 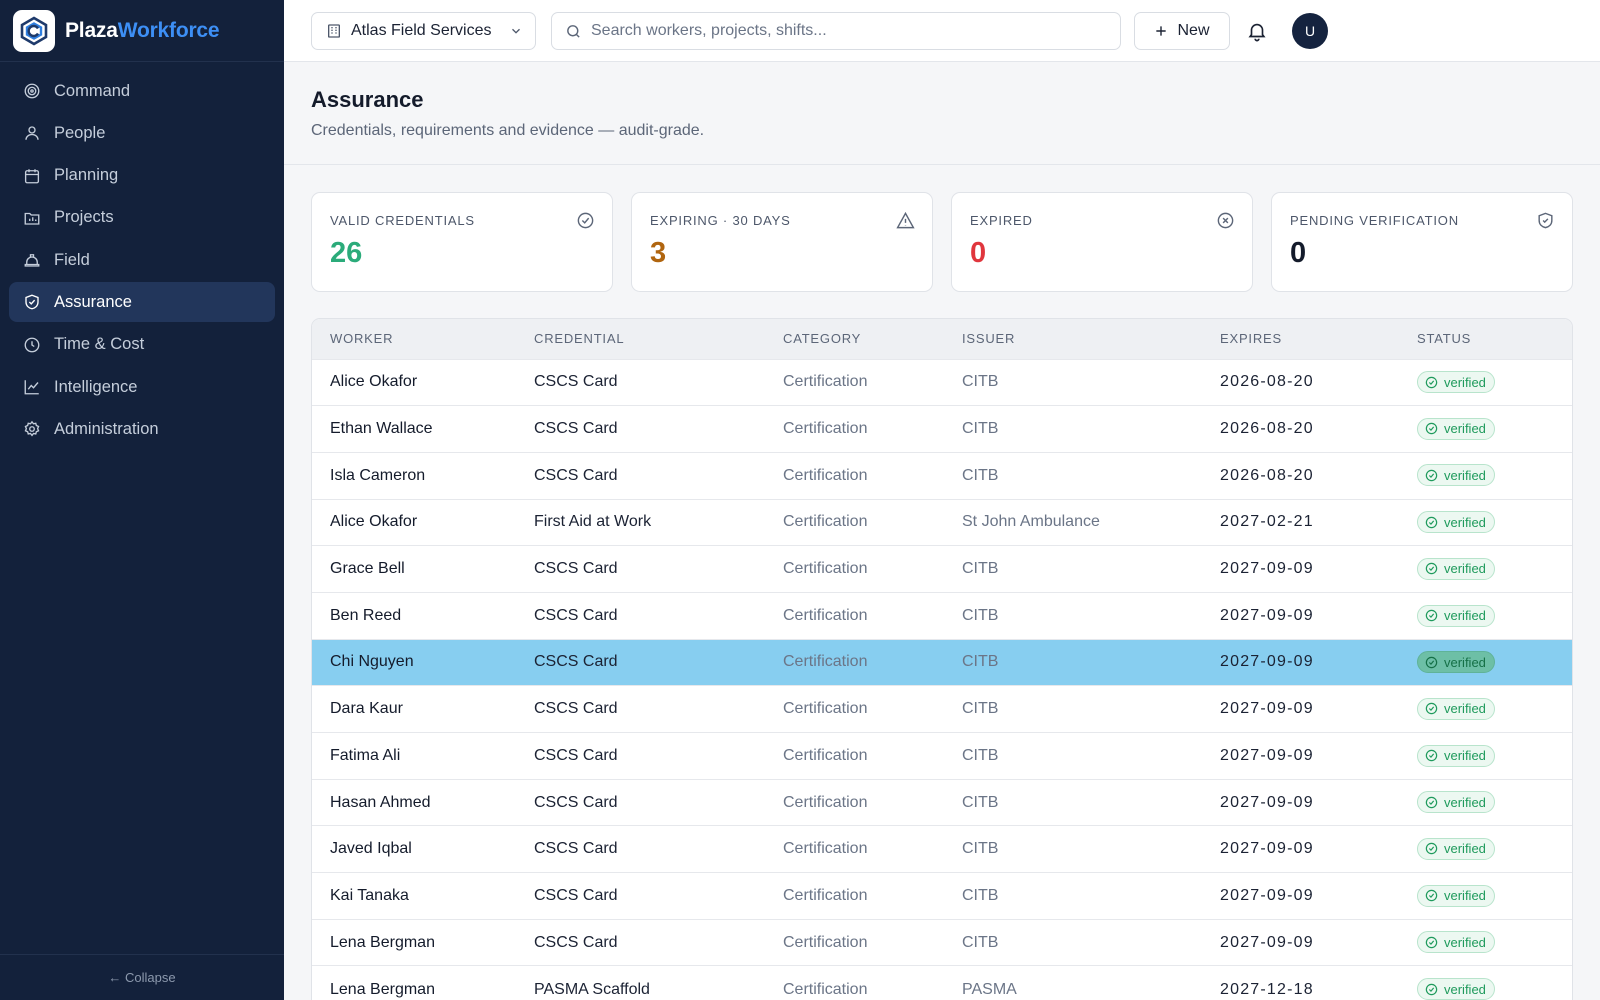 I want to click on stat-card-expiring: EXPIRING · 30 DAYS 3, so click(x=782, y=242).